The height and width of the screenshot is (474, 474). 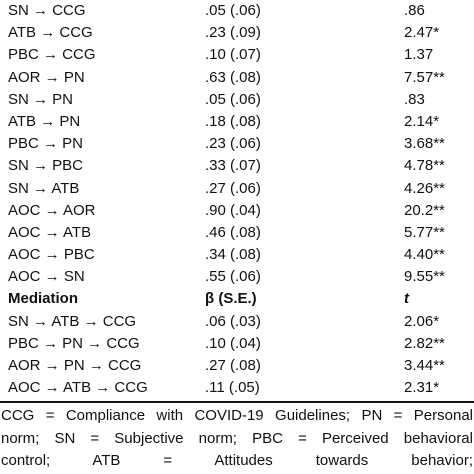 What do you see at coordinates (46, 77) in the screenshot?
I see `path-cell: AOR → PN` at bounding box center [46, 77].